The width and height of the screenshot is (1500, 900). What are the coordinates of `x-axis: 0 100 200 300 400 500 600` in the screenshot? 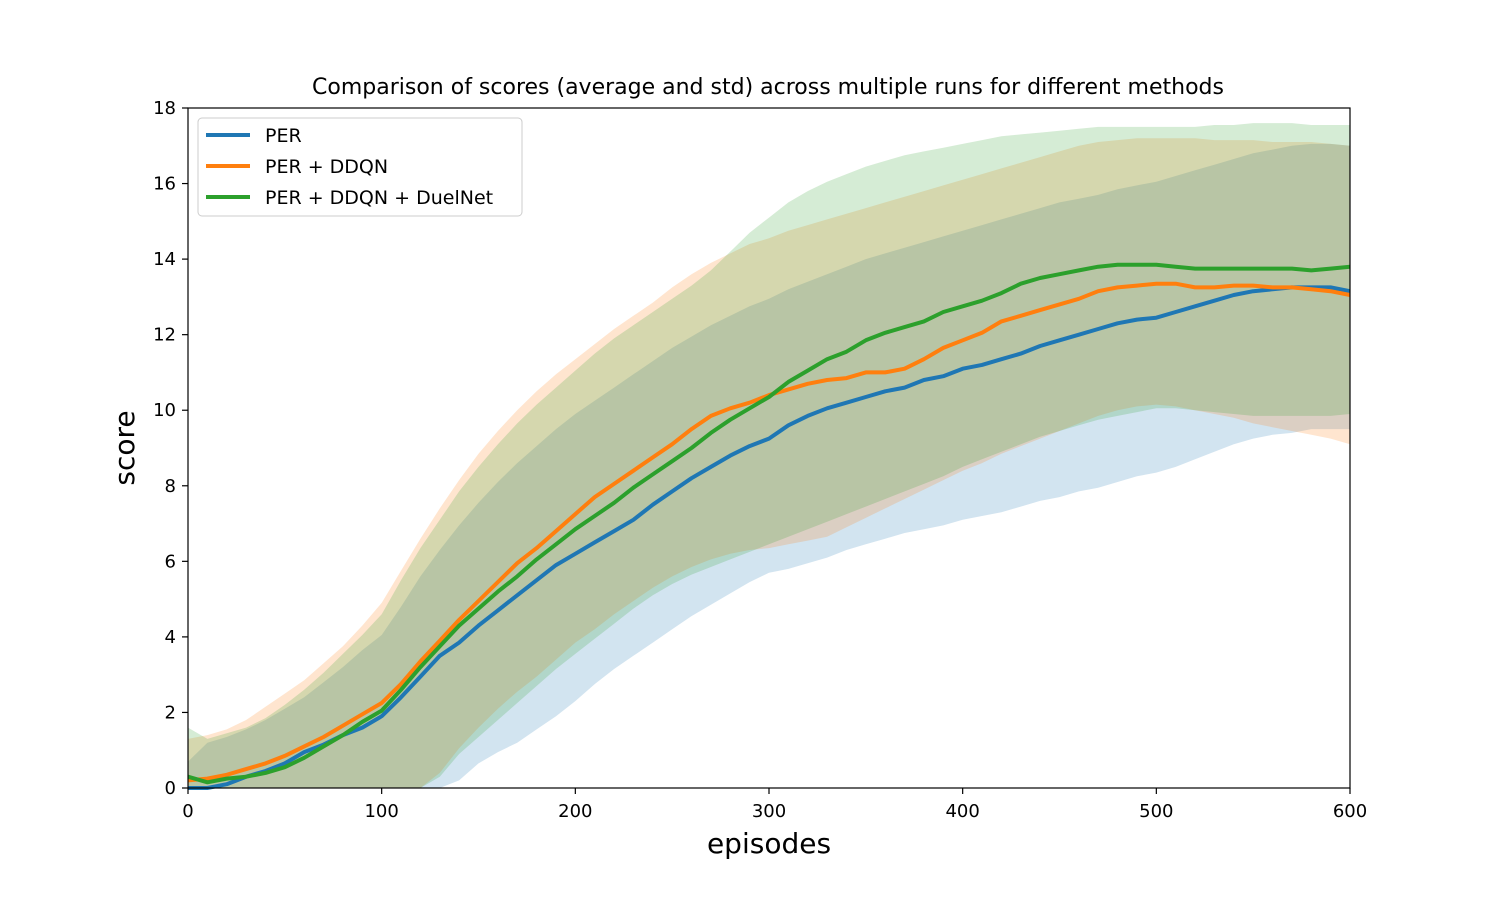 It's located at (774, 805).